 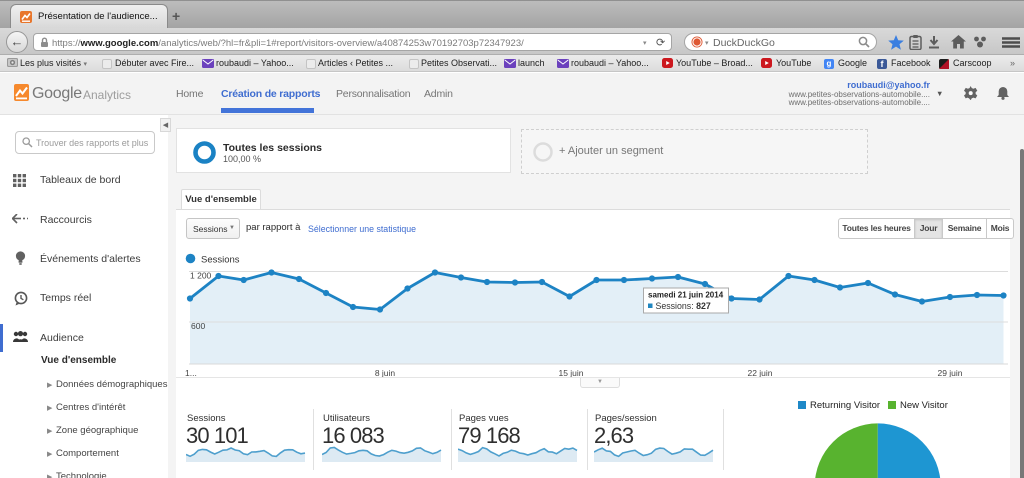 What do you see at coordinates (949, 373) in the screenshot?
I see `svg-text: 29 juin` at bounding box center [949, 373].